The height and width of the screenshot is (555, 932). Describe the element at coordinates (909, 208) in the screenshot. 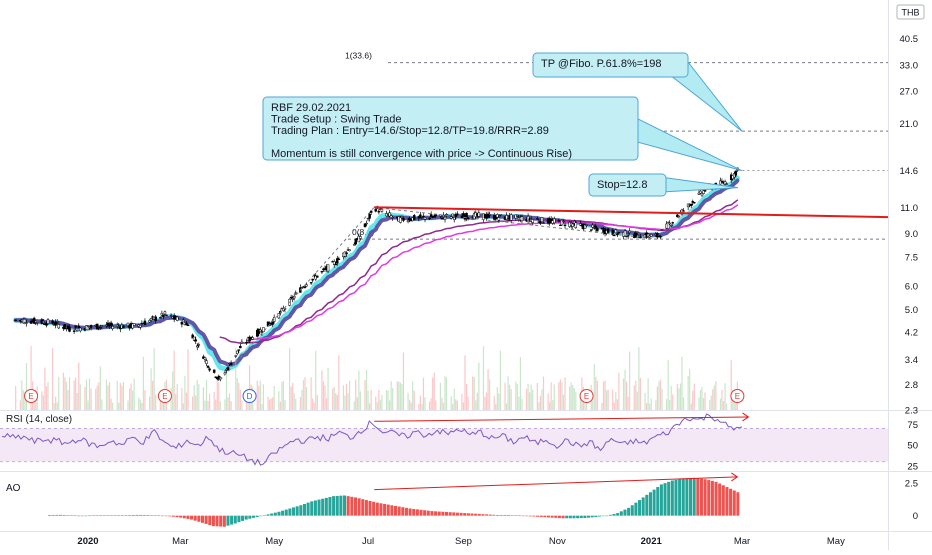

I see `price-tick-label: 11.0` at that location.